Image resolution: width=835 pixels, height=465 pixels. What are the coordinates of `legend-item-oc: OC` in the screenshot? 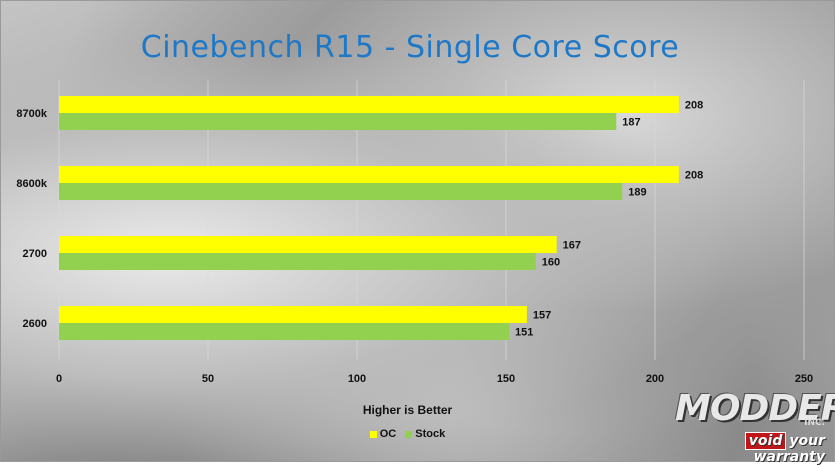 It's located at (383, 434).